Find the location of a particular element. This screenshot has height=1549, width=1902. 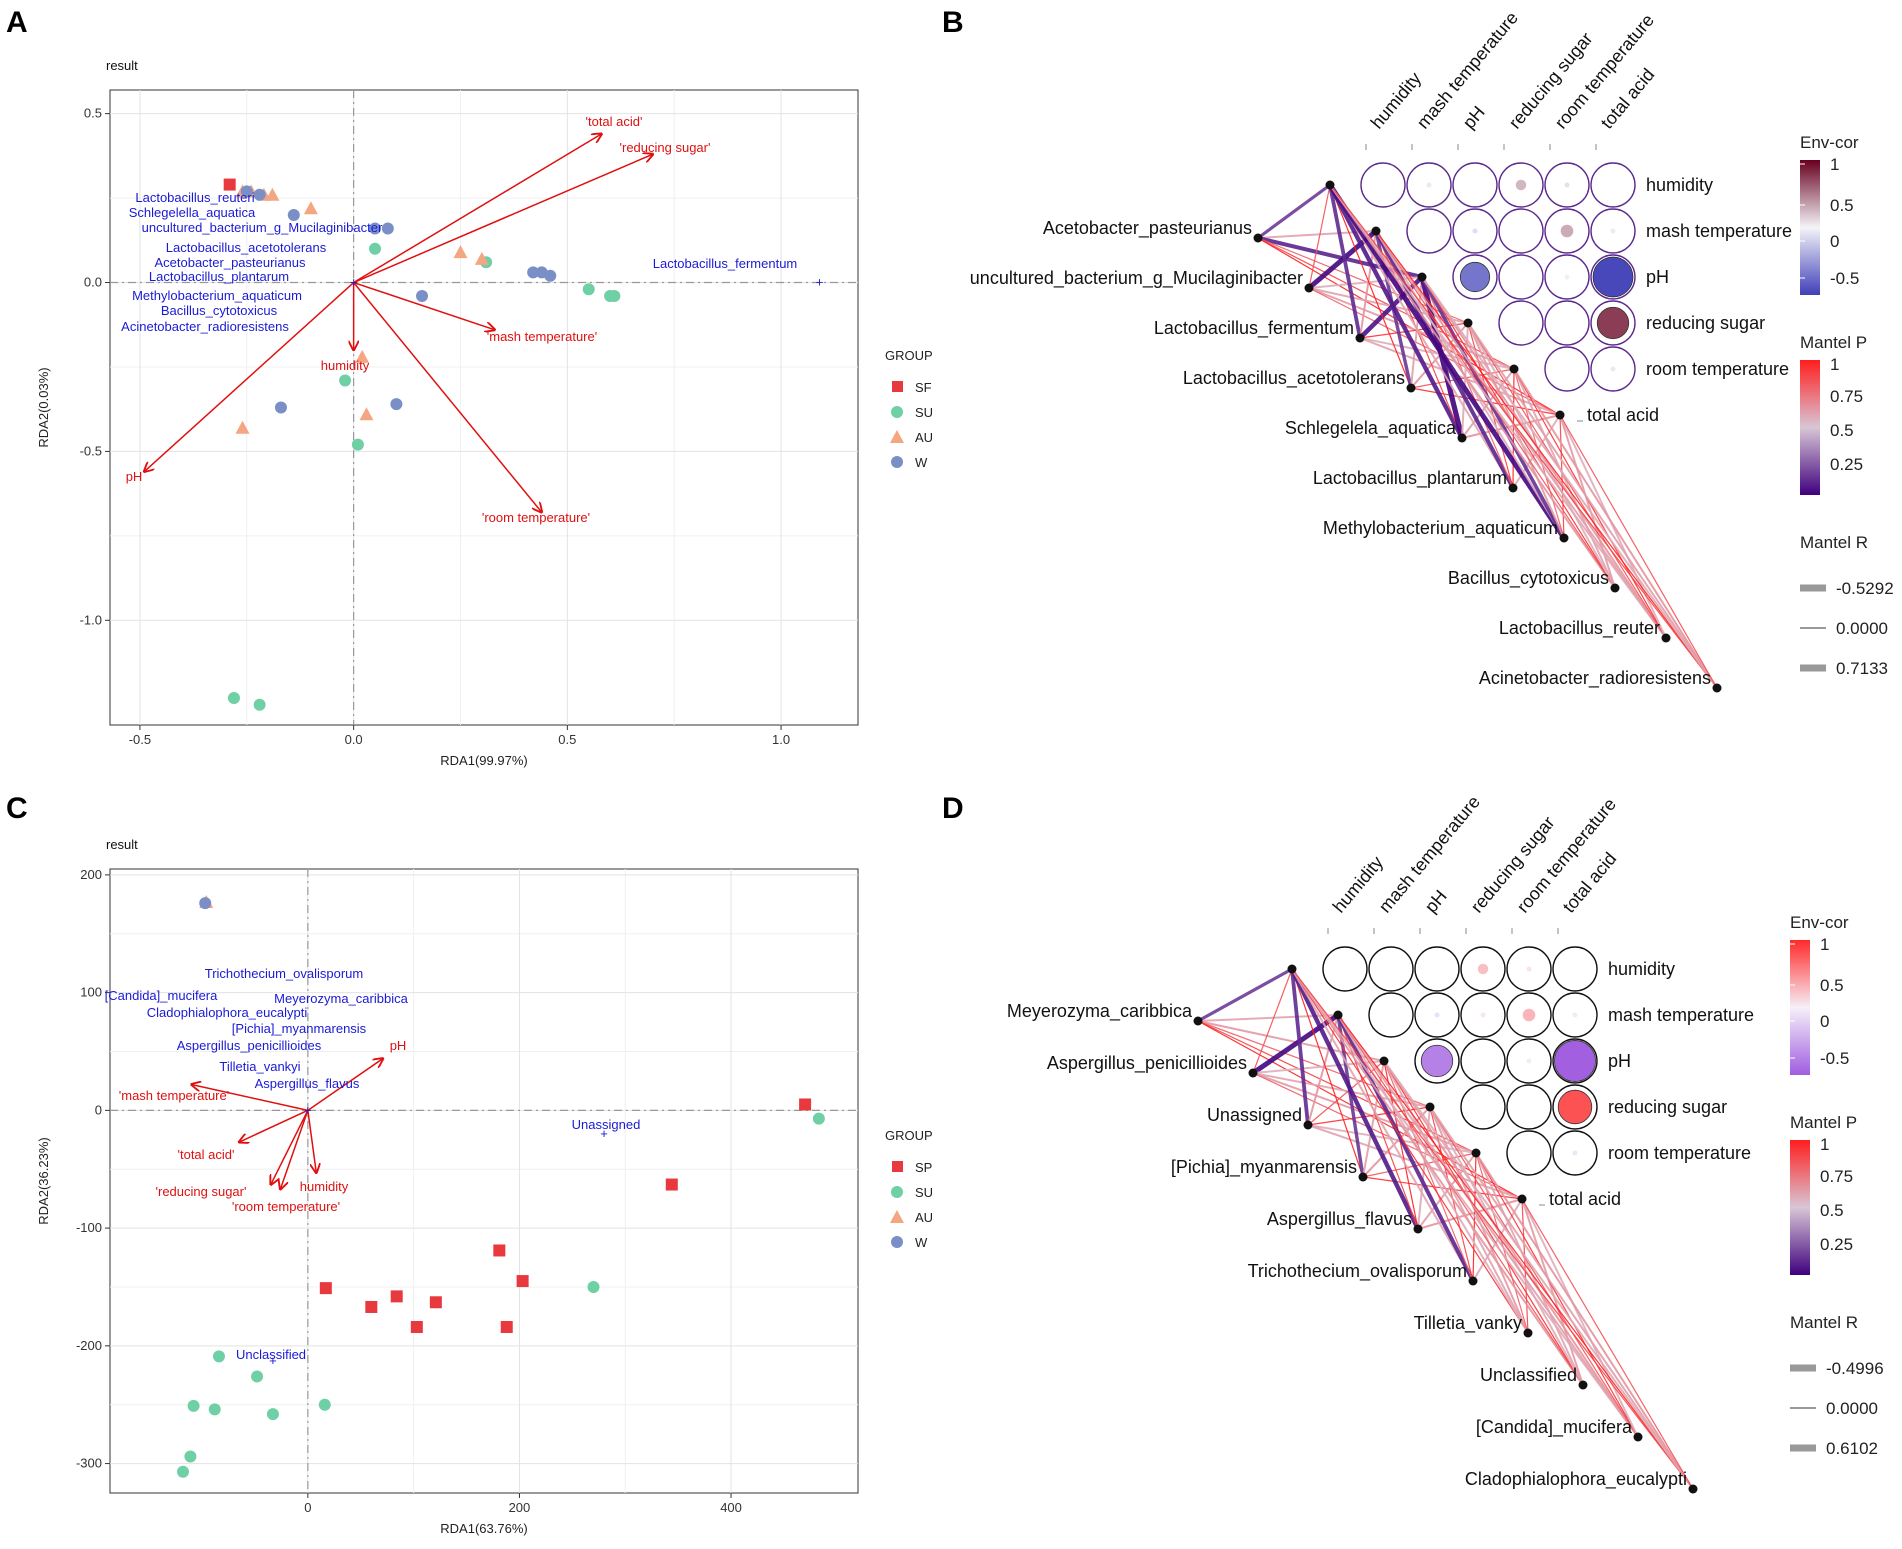

species-label-trichothecium-ovalisporum: Trichothecium_ovalisporum is located at coordinates (284, 973).